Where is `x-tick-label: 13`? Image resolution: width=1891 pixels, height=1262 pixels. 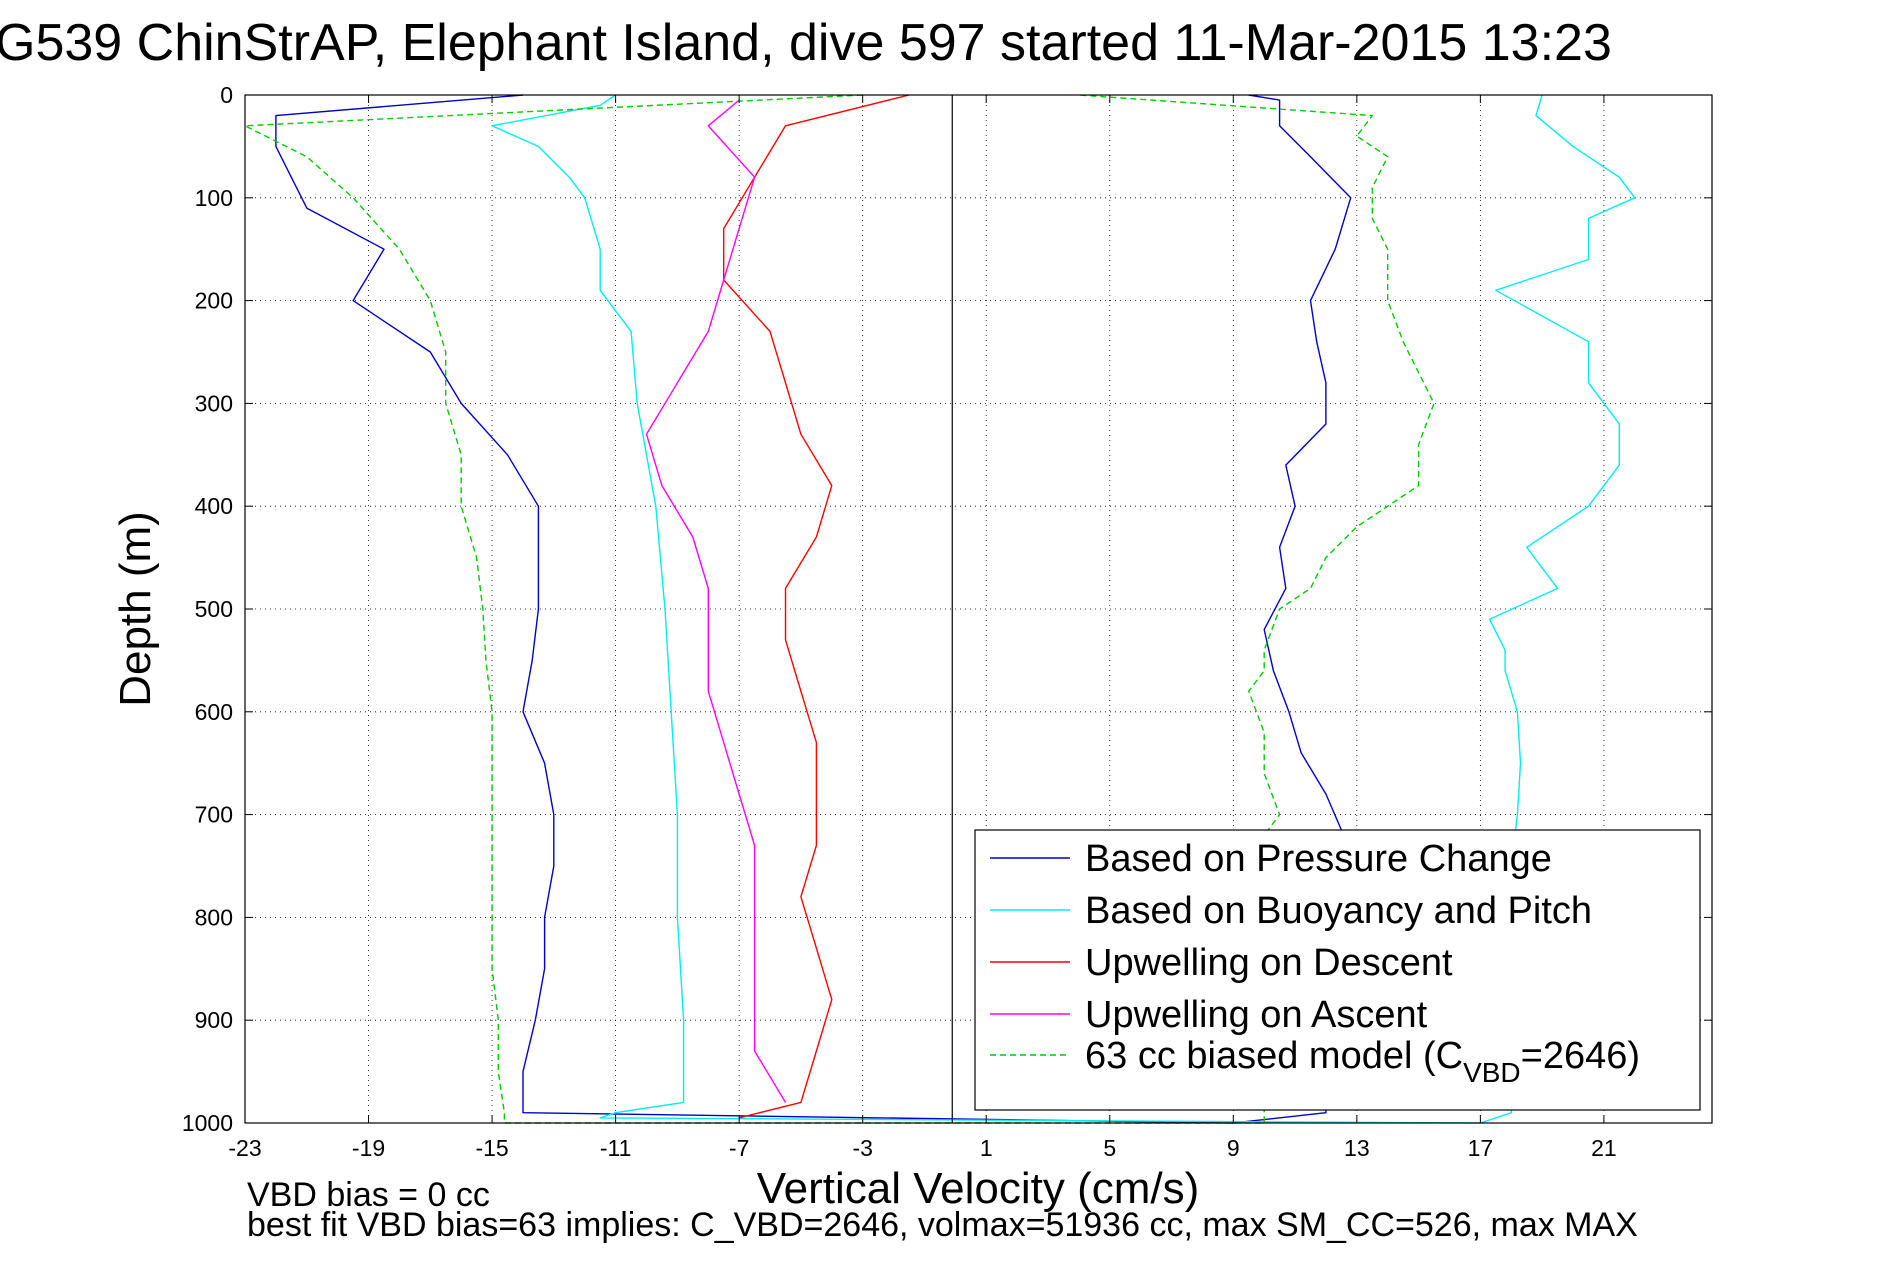
x-tick-label: 13 is located at coordinates (1357, 1148).